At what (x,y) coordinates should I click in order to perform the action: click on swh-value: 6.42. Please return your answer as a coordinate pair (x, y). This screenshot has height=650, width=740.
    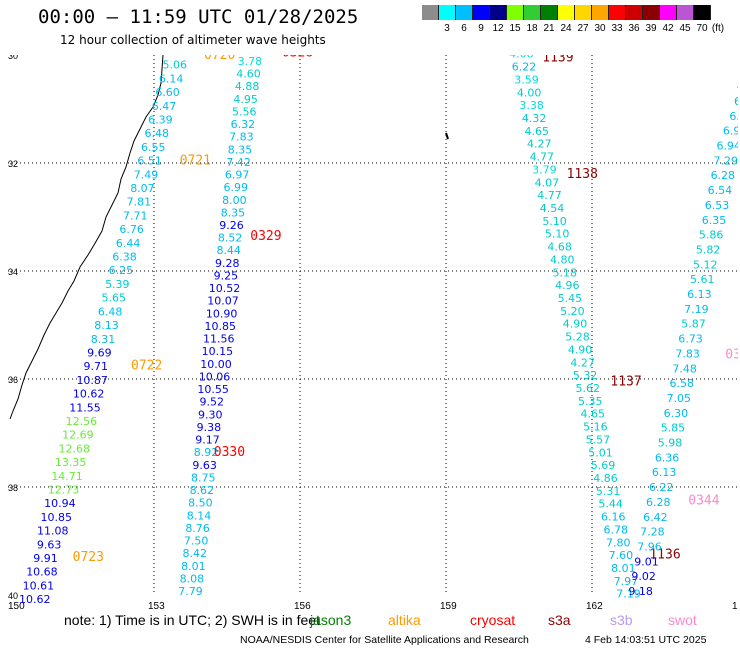
    Looking at the image, I should click on (655, 517).